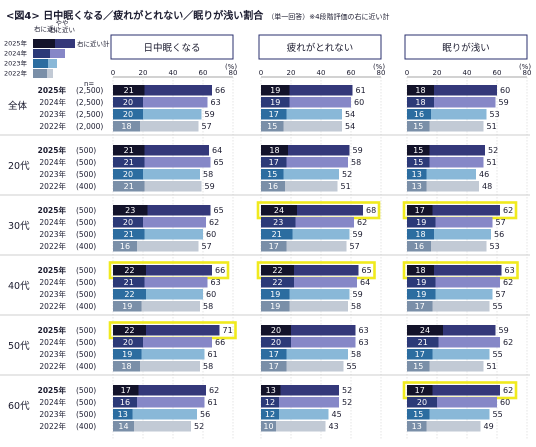 Image resolution: width=536 pixels, height=447 pixels. What do you see at coordinates (381, 73) in the screenshot?
I see `x-tick-label: 80` at bounding box center [381, 73].